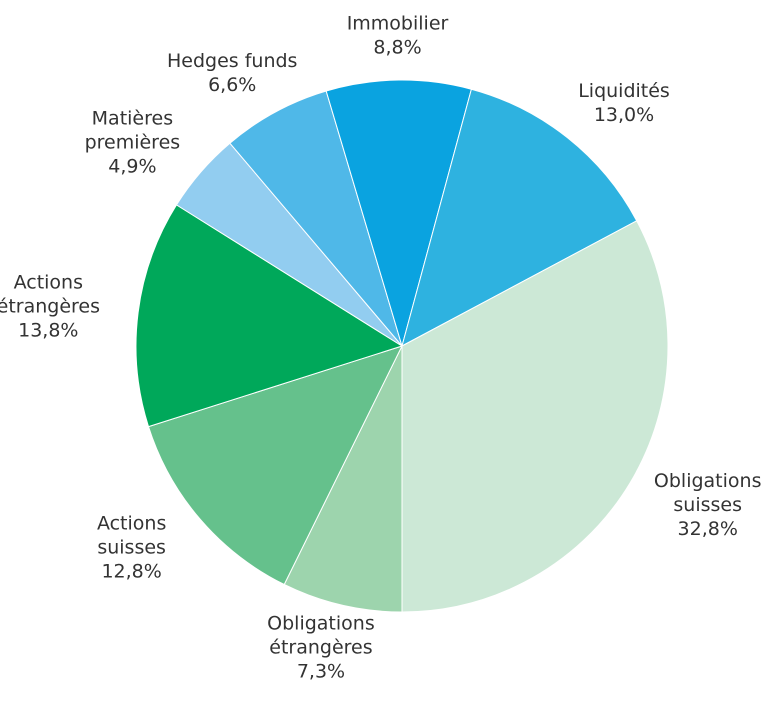 The height and width of the screenshot is (704, 782). What do you see at coordinates (321, 671) in the screenshot?
I see `slice-value-label: 7,3%` at bounding box center [321, 671].